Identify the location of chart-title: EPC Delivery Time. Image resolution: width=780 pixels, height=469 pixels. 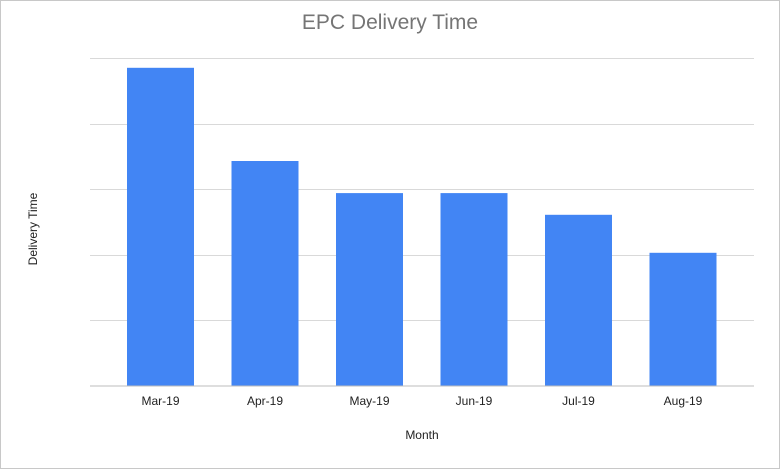
(390, 22).